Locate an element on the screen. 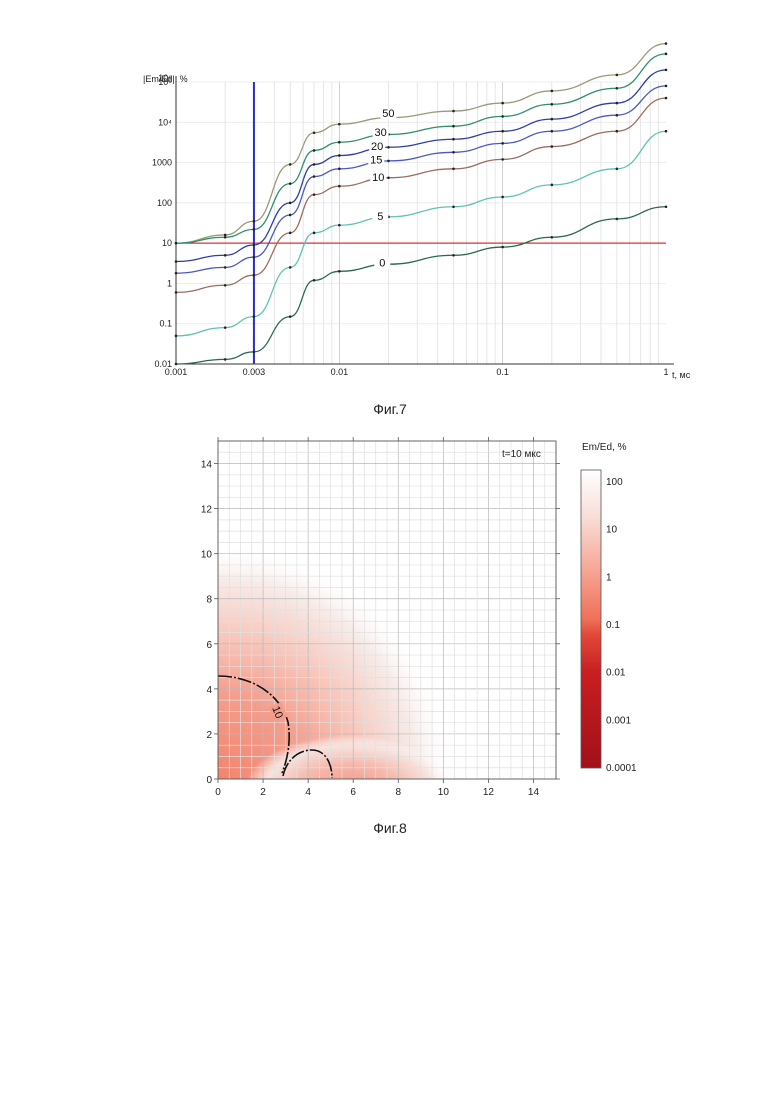 The image size is (780, 1103). fig8-y-tick-label: 6 is located at coordinates (209, 645).